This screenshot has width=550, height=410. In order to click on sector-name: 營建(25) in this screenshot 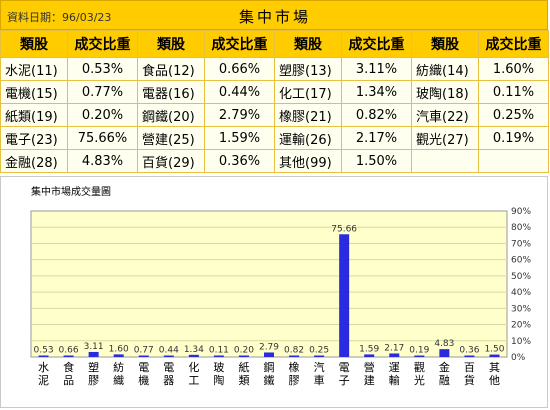, I will do `click(171, 138)`.